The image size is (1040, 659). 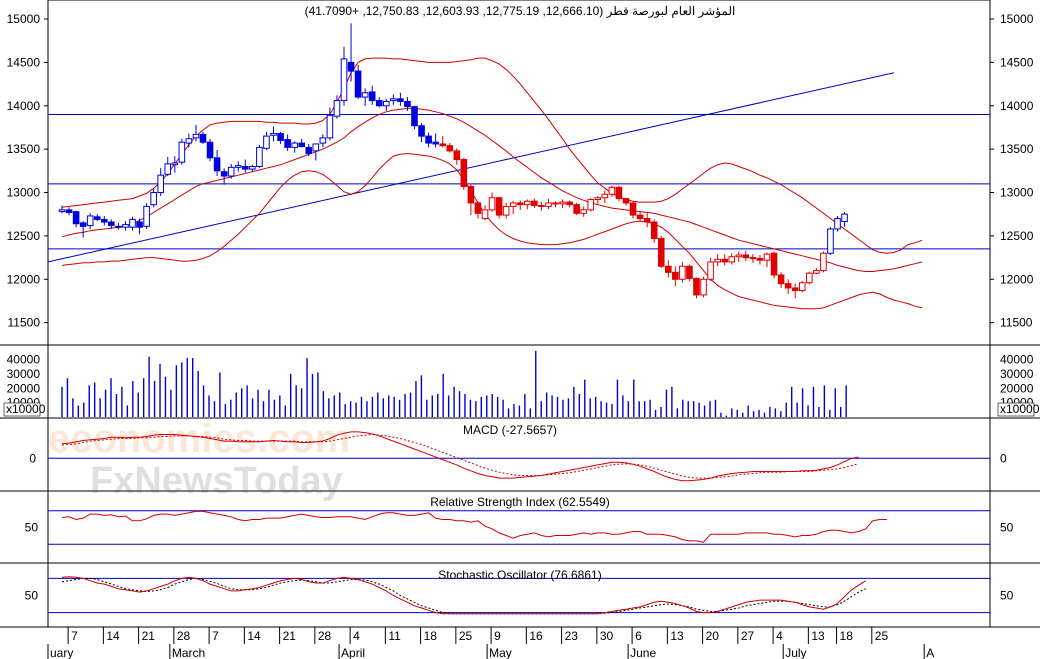 I want to click on price-tick-left: 15000, so click(x=24, y=19).